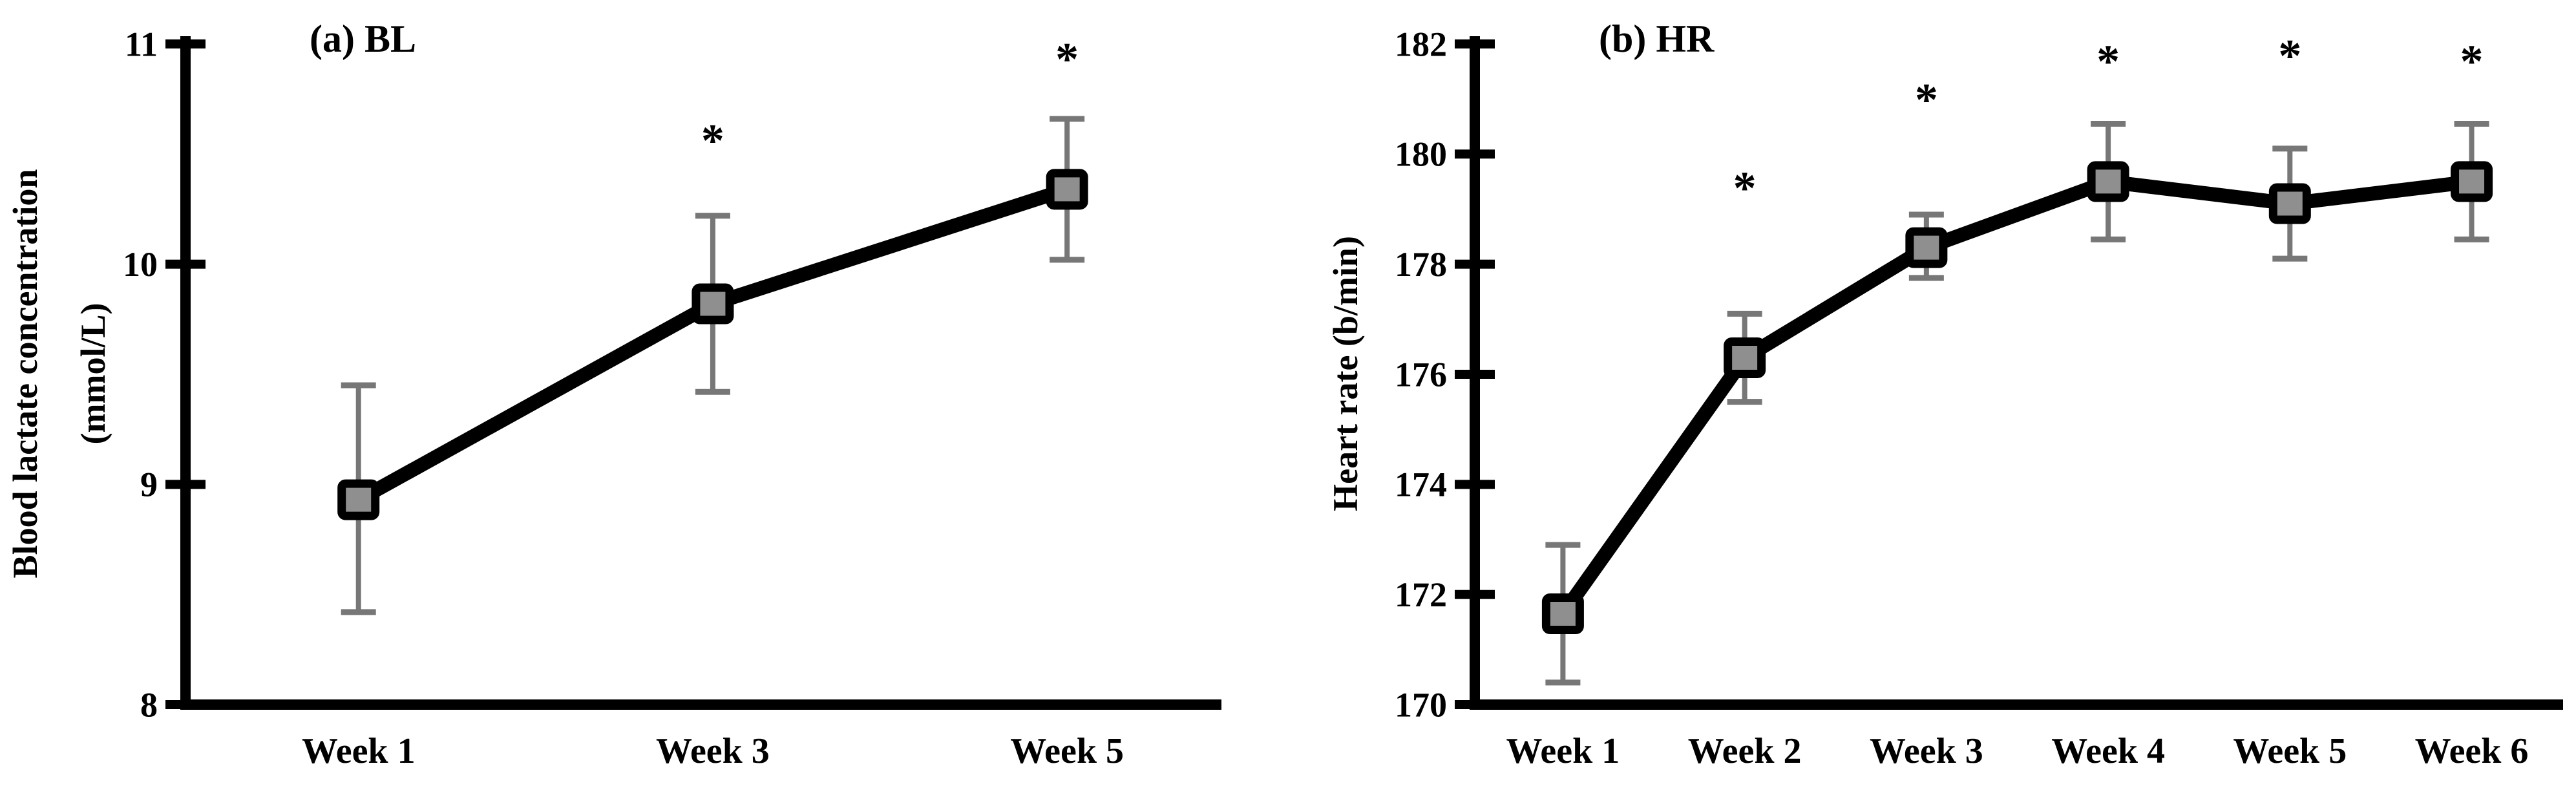 This screenshot has width=2576, height=788. What do you see at coordinates (140, 264) in the screenshot?
I see `y-tick-label: 10` at bounding box center [140, 264].